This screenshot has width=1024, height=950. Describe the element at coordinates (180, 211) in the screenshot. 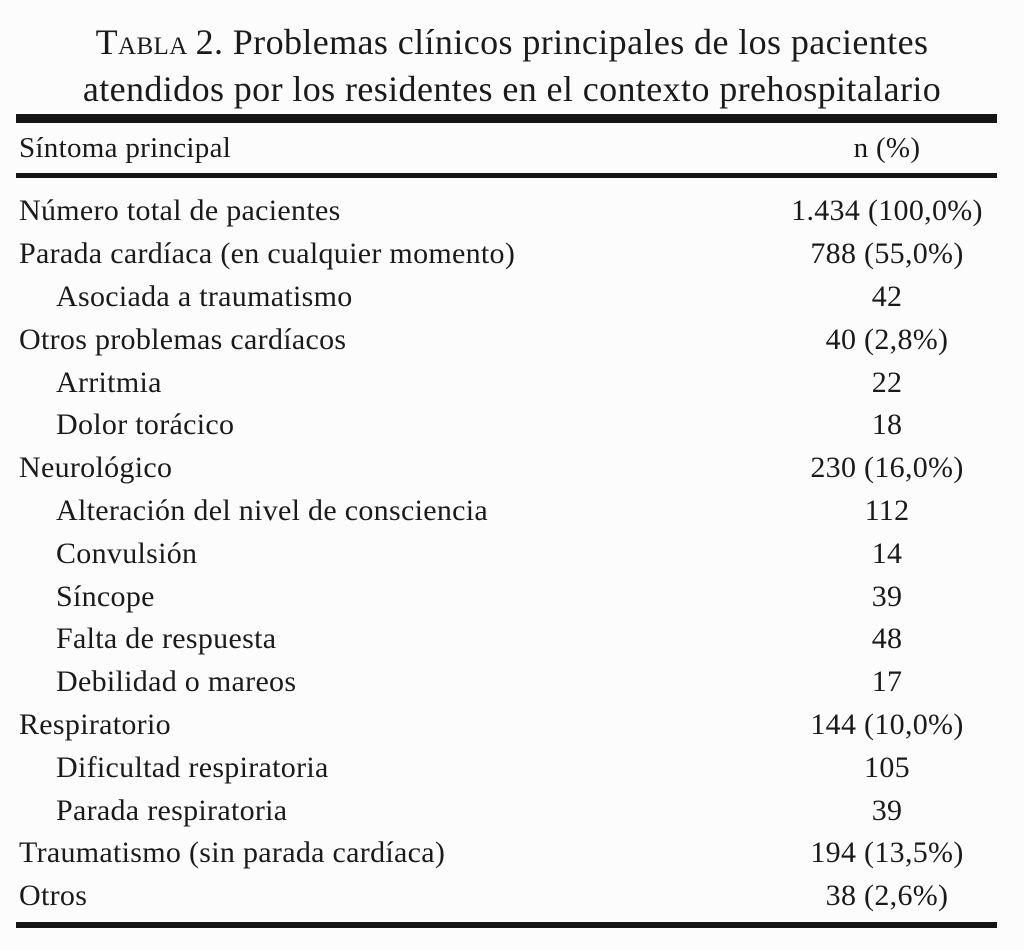

I see `row-label: Número total de pacientes` at that location.